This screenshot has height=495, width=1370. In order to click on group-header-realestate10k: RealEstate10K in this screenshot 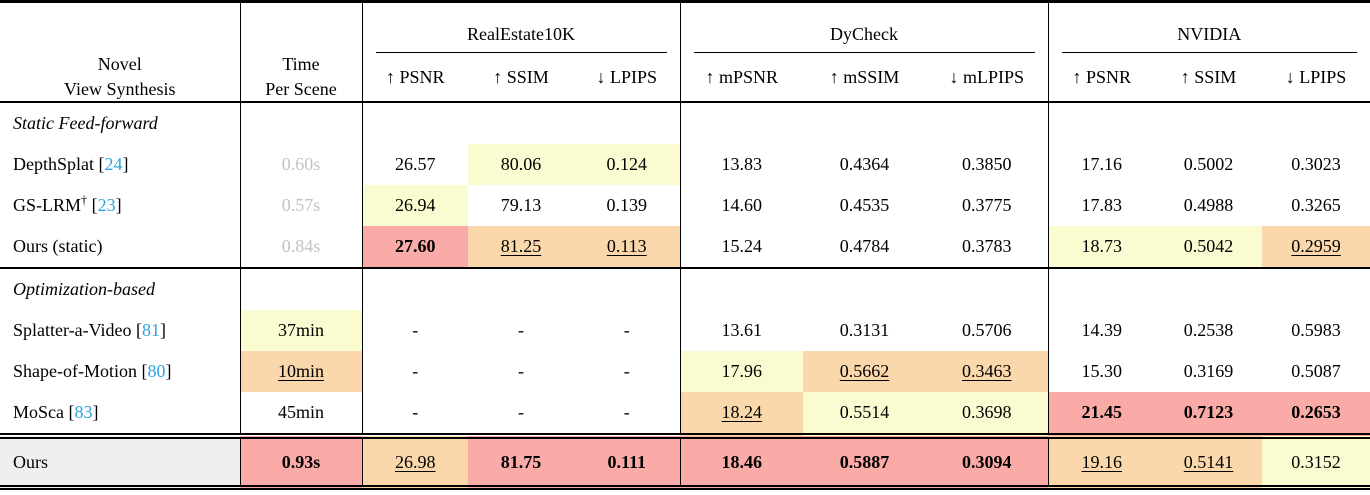, I will do `click(521, 27)`.